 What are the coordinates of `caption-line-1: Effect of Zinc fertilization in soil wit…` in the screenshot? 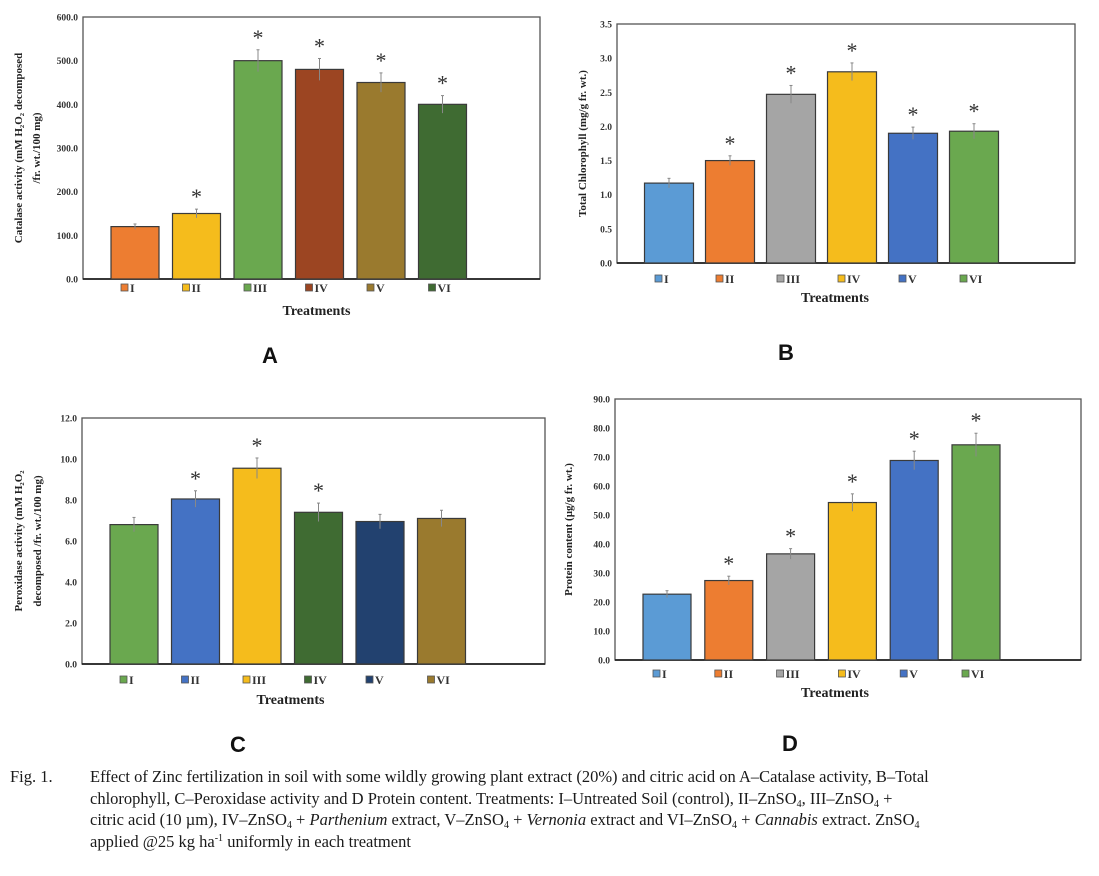 It's located at (590, 777).